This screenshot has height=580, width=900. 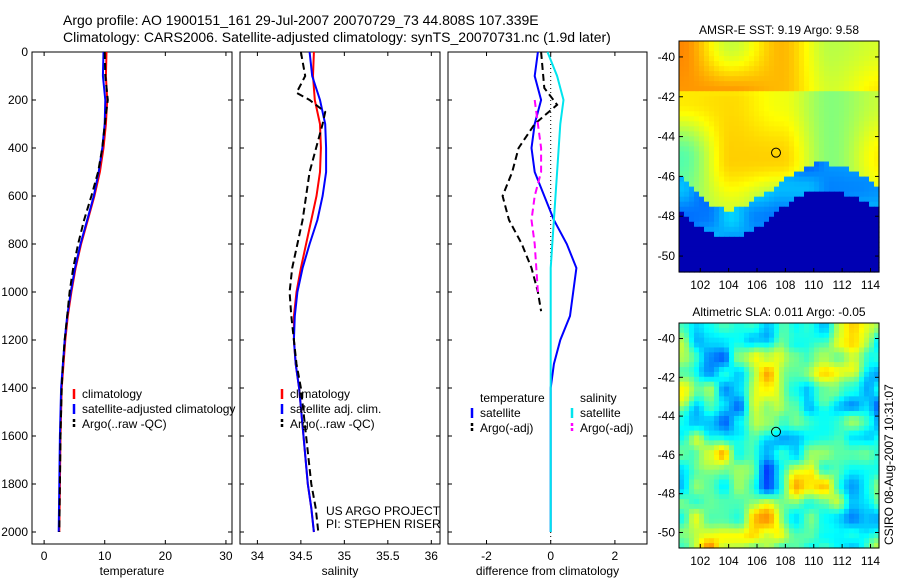 I want to click on y-tick-label: -42, so click(x=667, y=377).